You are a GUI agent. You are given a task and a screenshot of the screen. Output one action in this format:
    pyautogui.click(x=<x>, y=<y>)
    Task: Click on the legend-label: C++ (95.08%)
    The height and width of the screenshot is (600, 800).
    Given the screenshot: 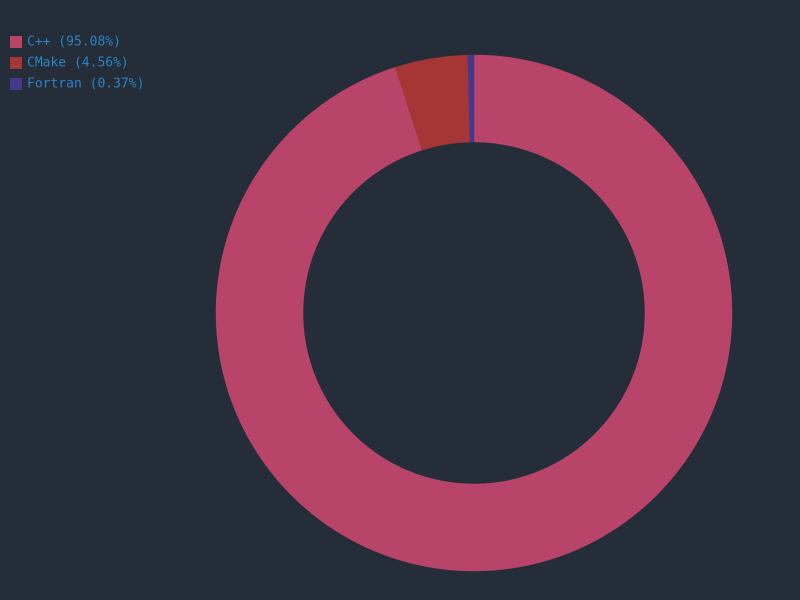 What is the action you would take?
    pyautogui.click(x=74, y=42)
    